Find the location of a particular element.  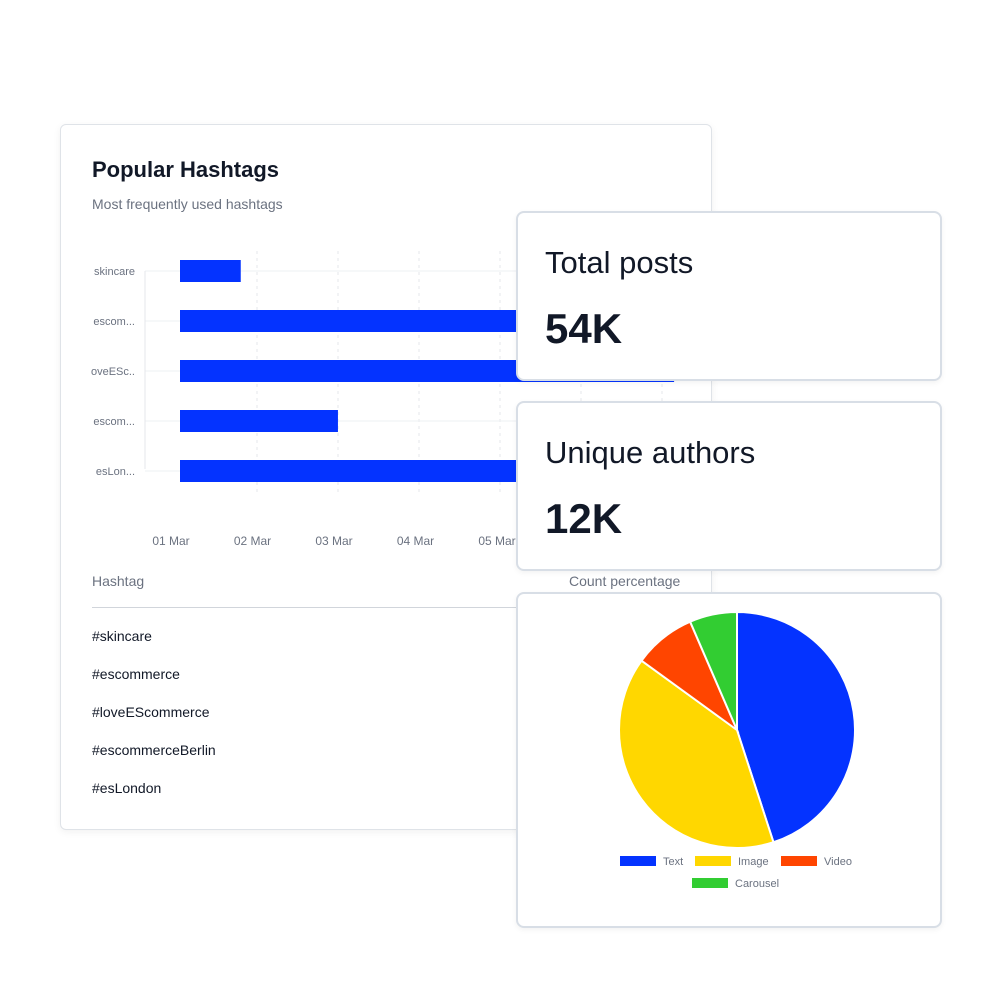

total-posts-card: Total posts 54K is located at coordinates (729, 296).